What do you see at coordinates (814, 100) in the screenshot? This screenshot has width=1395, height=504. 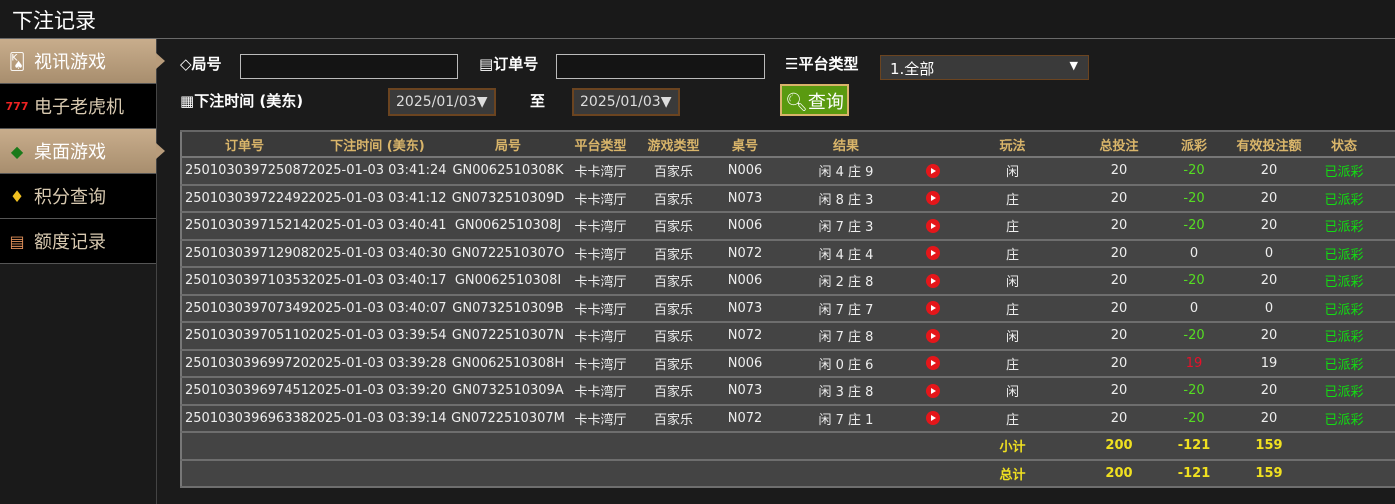 I see `search-button: 🔍︎查询` at bounding box center [814, 100].